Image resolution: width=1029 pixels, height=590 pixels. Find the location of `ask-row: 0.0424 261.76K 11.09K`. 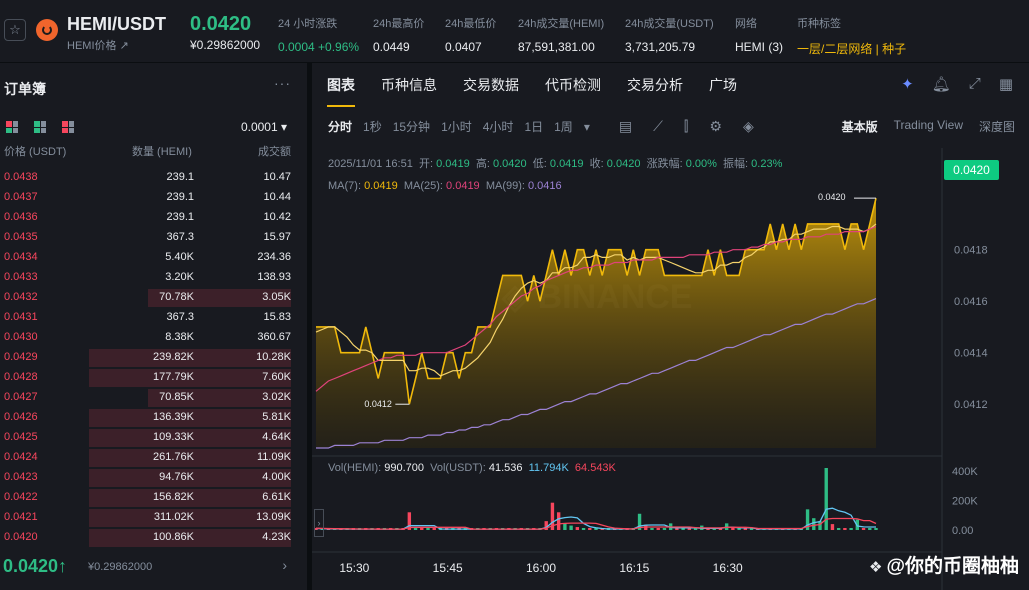

ask-row: 0.0424 261.76K 11.09K is located at coordinates (153, 458).